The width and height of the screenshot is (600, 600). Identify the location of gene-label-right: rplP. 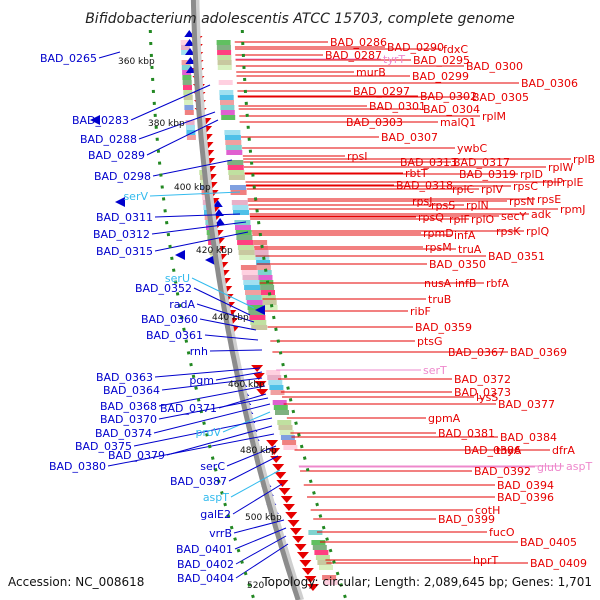
(553, 182).